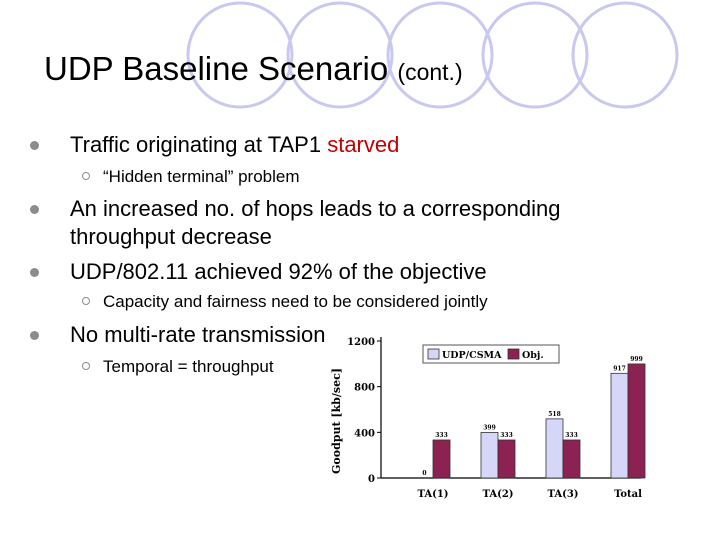 The height and width of the screenshot is (540, 720). Describe the element at coordinates (171, 236) in the screenshot. I see `bullet-text-line2: throughput decrease` at that location.